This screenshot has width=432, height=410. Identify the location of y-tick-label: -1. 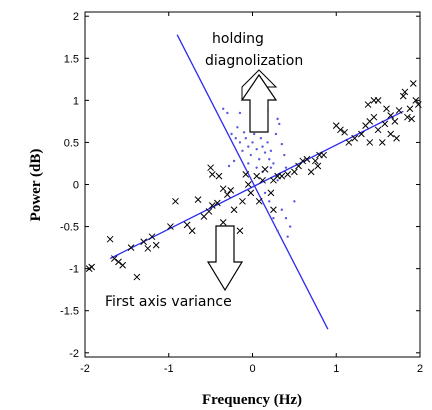
(74, 270).